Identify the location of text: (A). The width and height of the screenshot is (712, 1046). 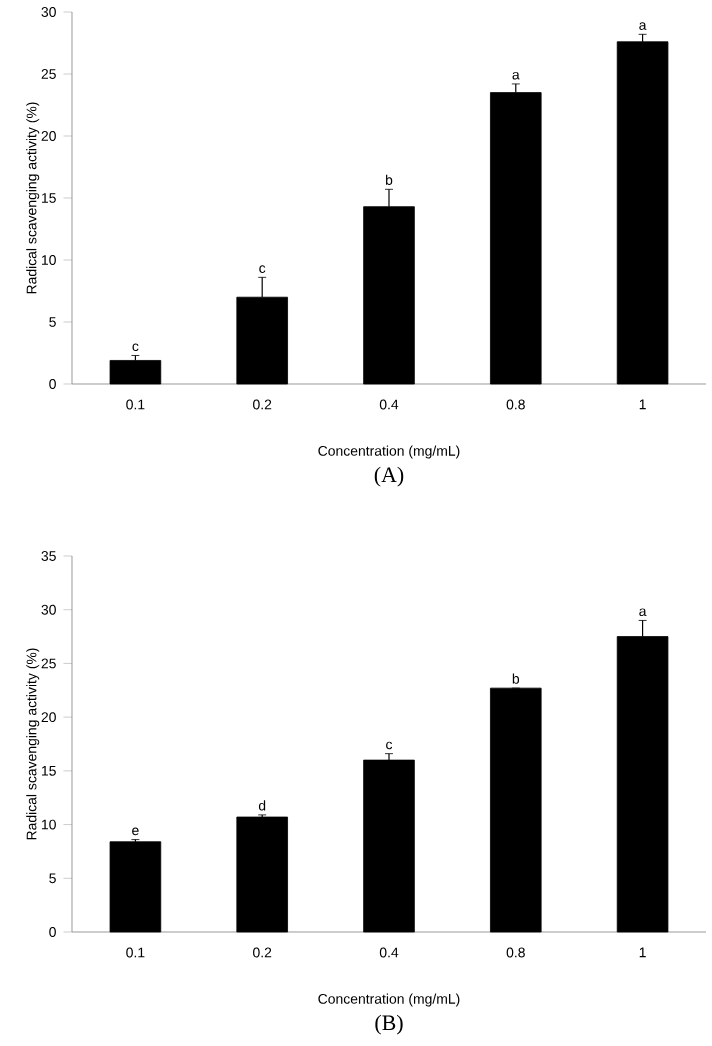
(388, 476).